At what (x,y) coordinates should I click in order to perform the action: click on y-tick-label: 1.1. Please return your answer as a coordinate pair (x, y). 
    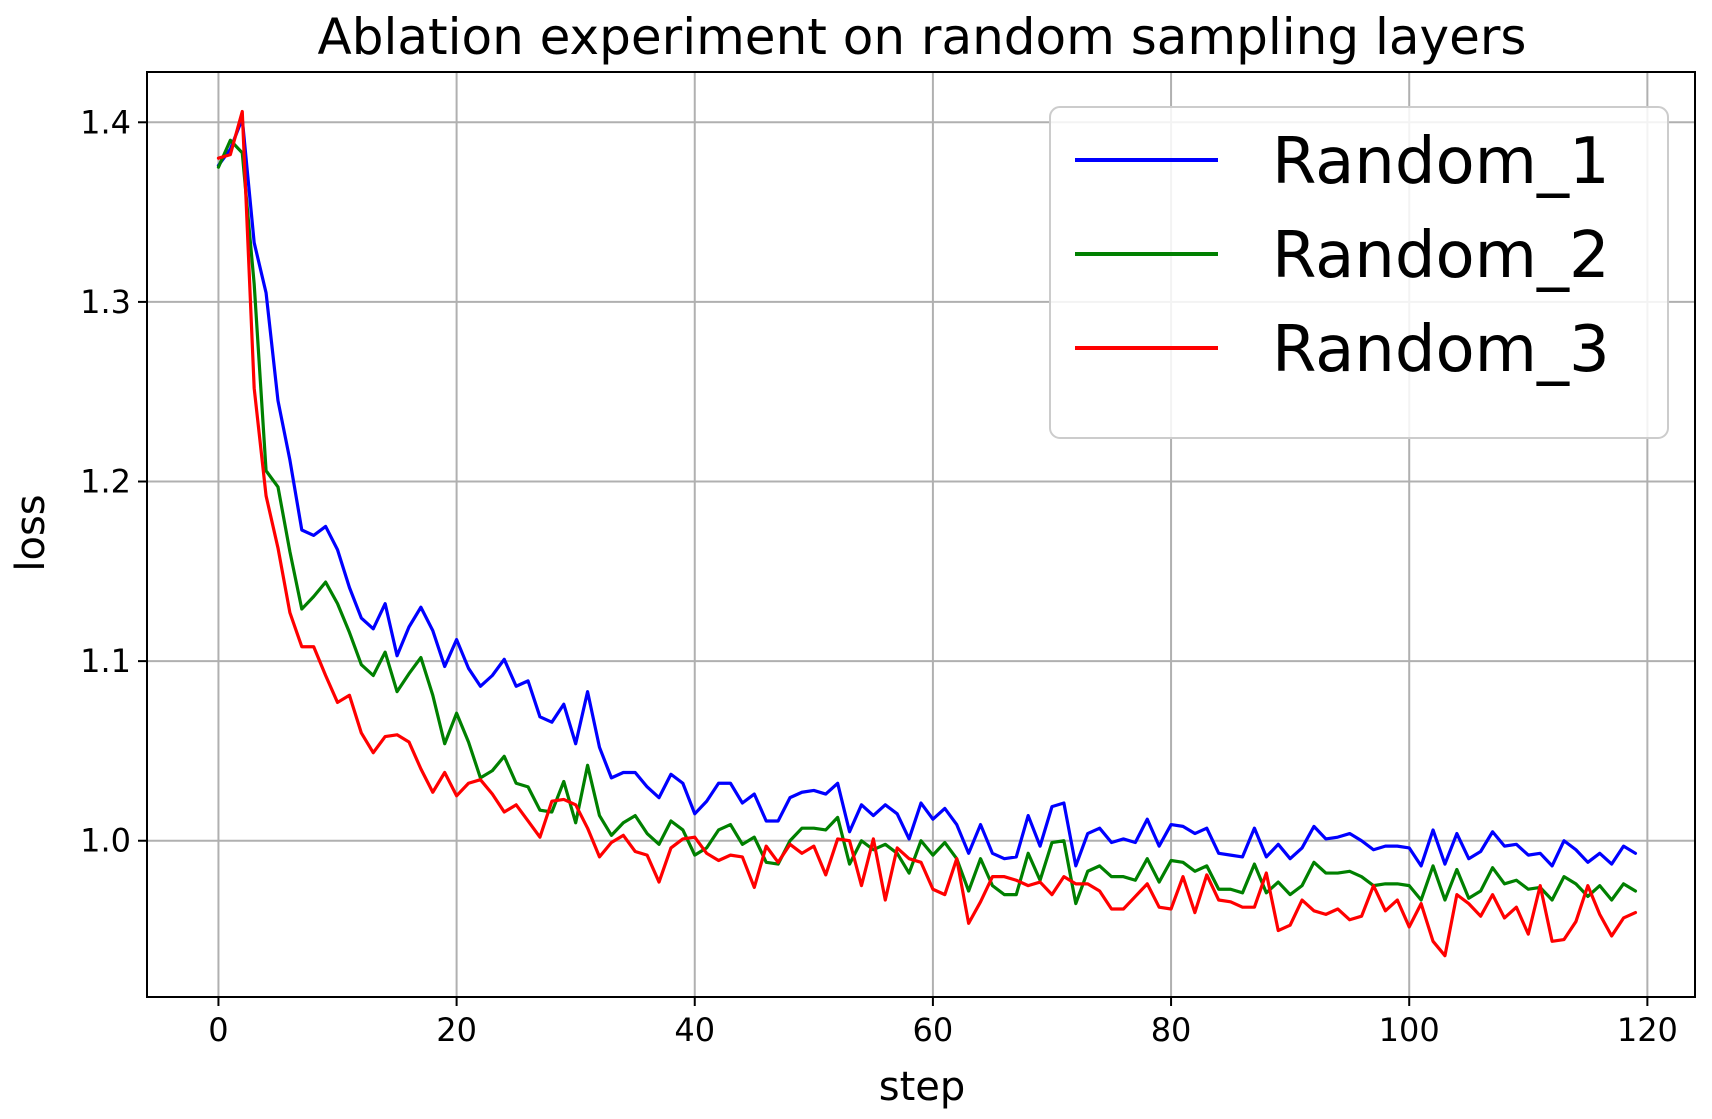
    Looking at the image, I should click on (105, 661).